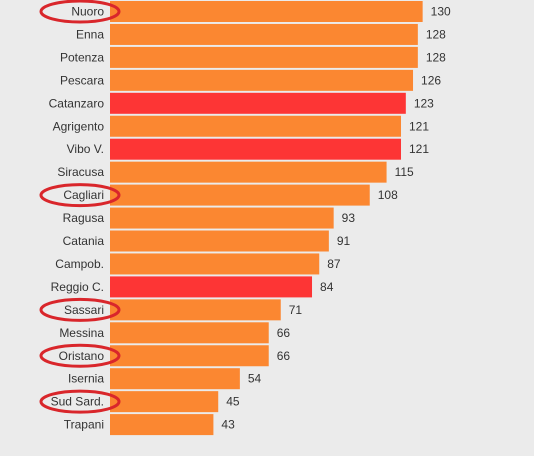  What do you see at coordinates (175, 379) in the screenshot?
I see `bar-isernia` at bounding box center [175, 379].